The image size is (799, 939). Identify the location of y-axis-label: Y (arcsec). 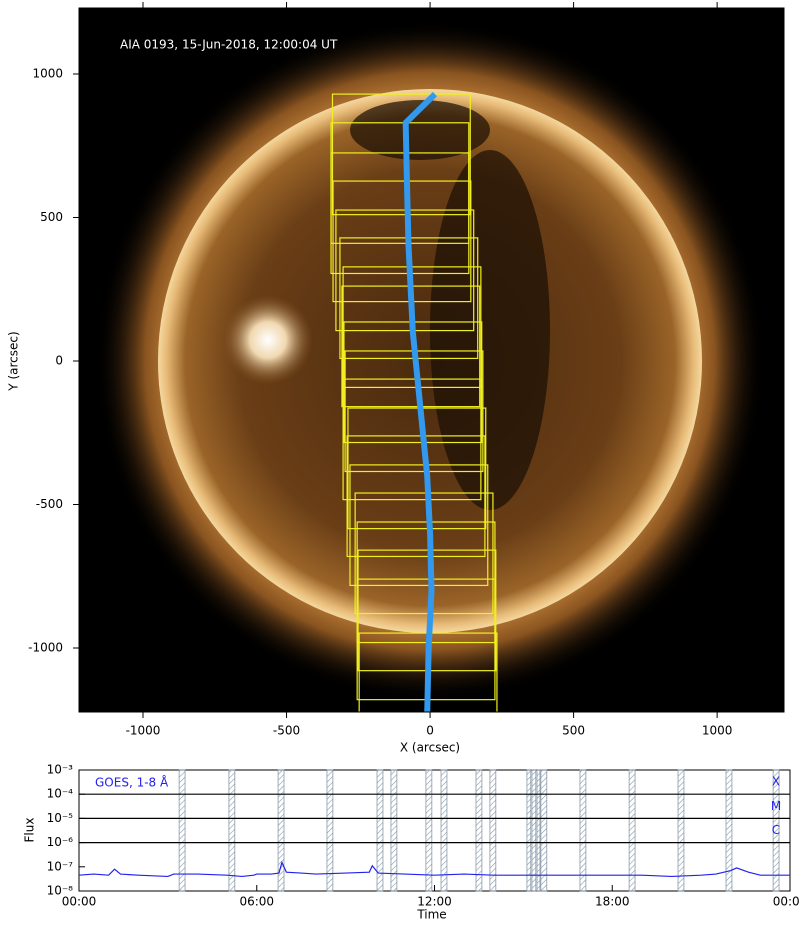
(14, 361).